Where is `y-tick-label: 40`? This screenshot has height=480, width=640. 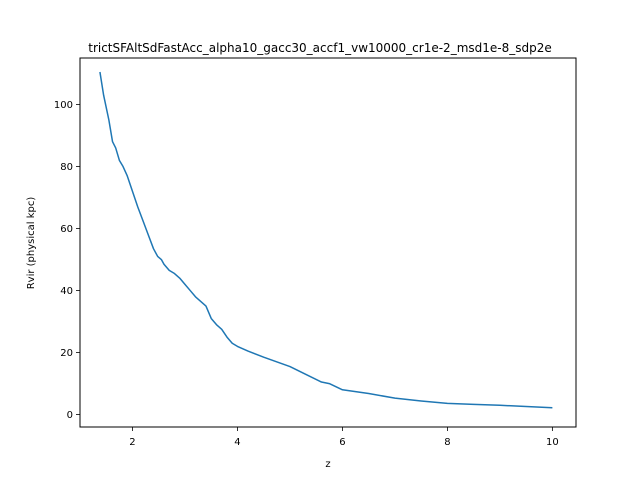 y-tick-label: 40 is located at coordinates (66, 291).